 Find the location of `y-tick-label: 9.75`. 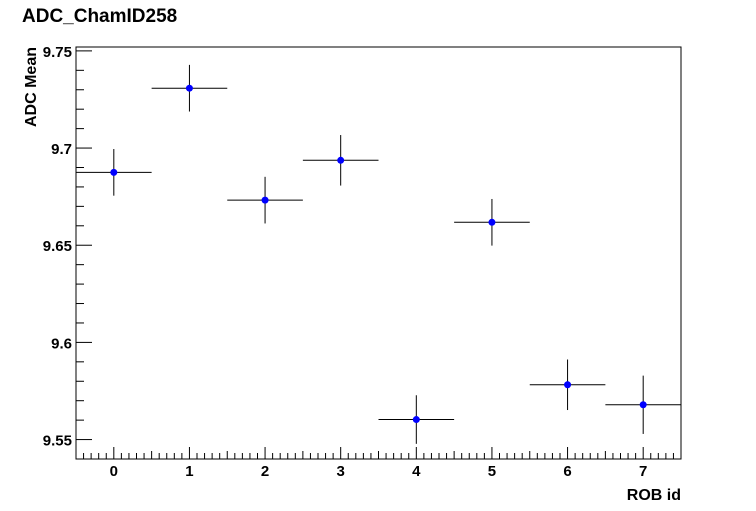

y-tick-label: 9.75 is located at coordinates (57, 52).